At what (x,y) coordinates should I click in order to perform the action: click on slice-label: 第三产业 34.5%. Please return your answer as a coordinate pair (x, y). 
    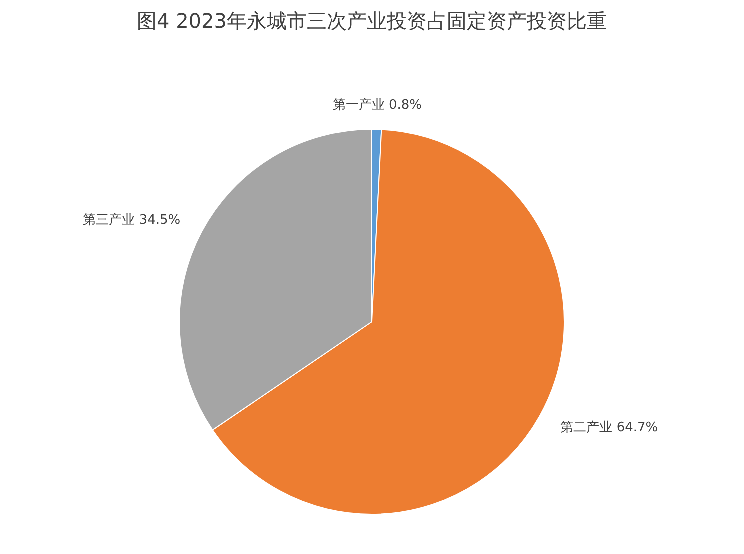
    Looking at the image, I should click on (132, 220).